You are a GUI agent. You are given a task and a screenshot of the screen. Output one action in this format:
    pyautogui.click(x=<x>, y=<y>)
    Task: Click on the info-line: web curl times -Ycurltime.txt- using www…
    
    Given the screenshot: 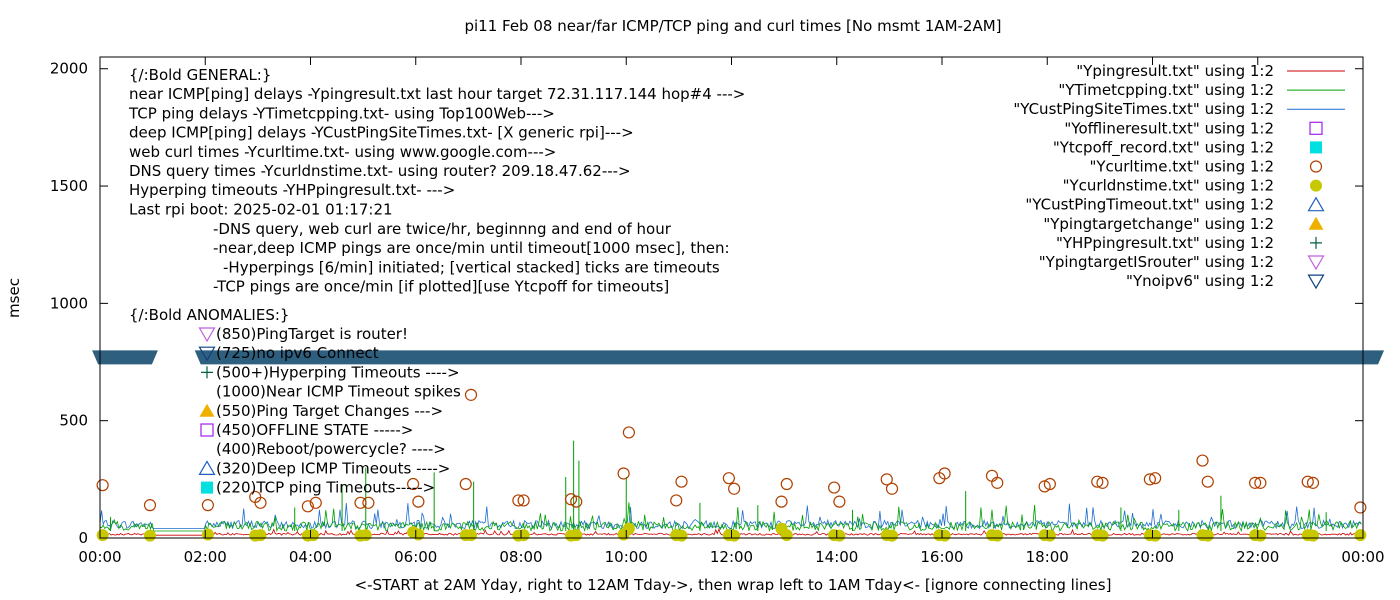 What is the action you would take?
    pyautogui.click(x=342, y=152)
    